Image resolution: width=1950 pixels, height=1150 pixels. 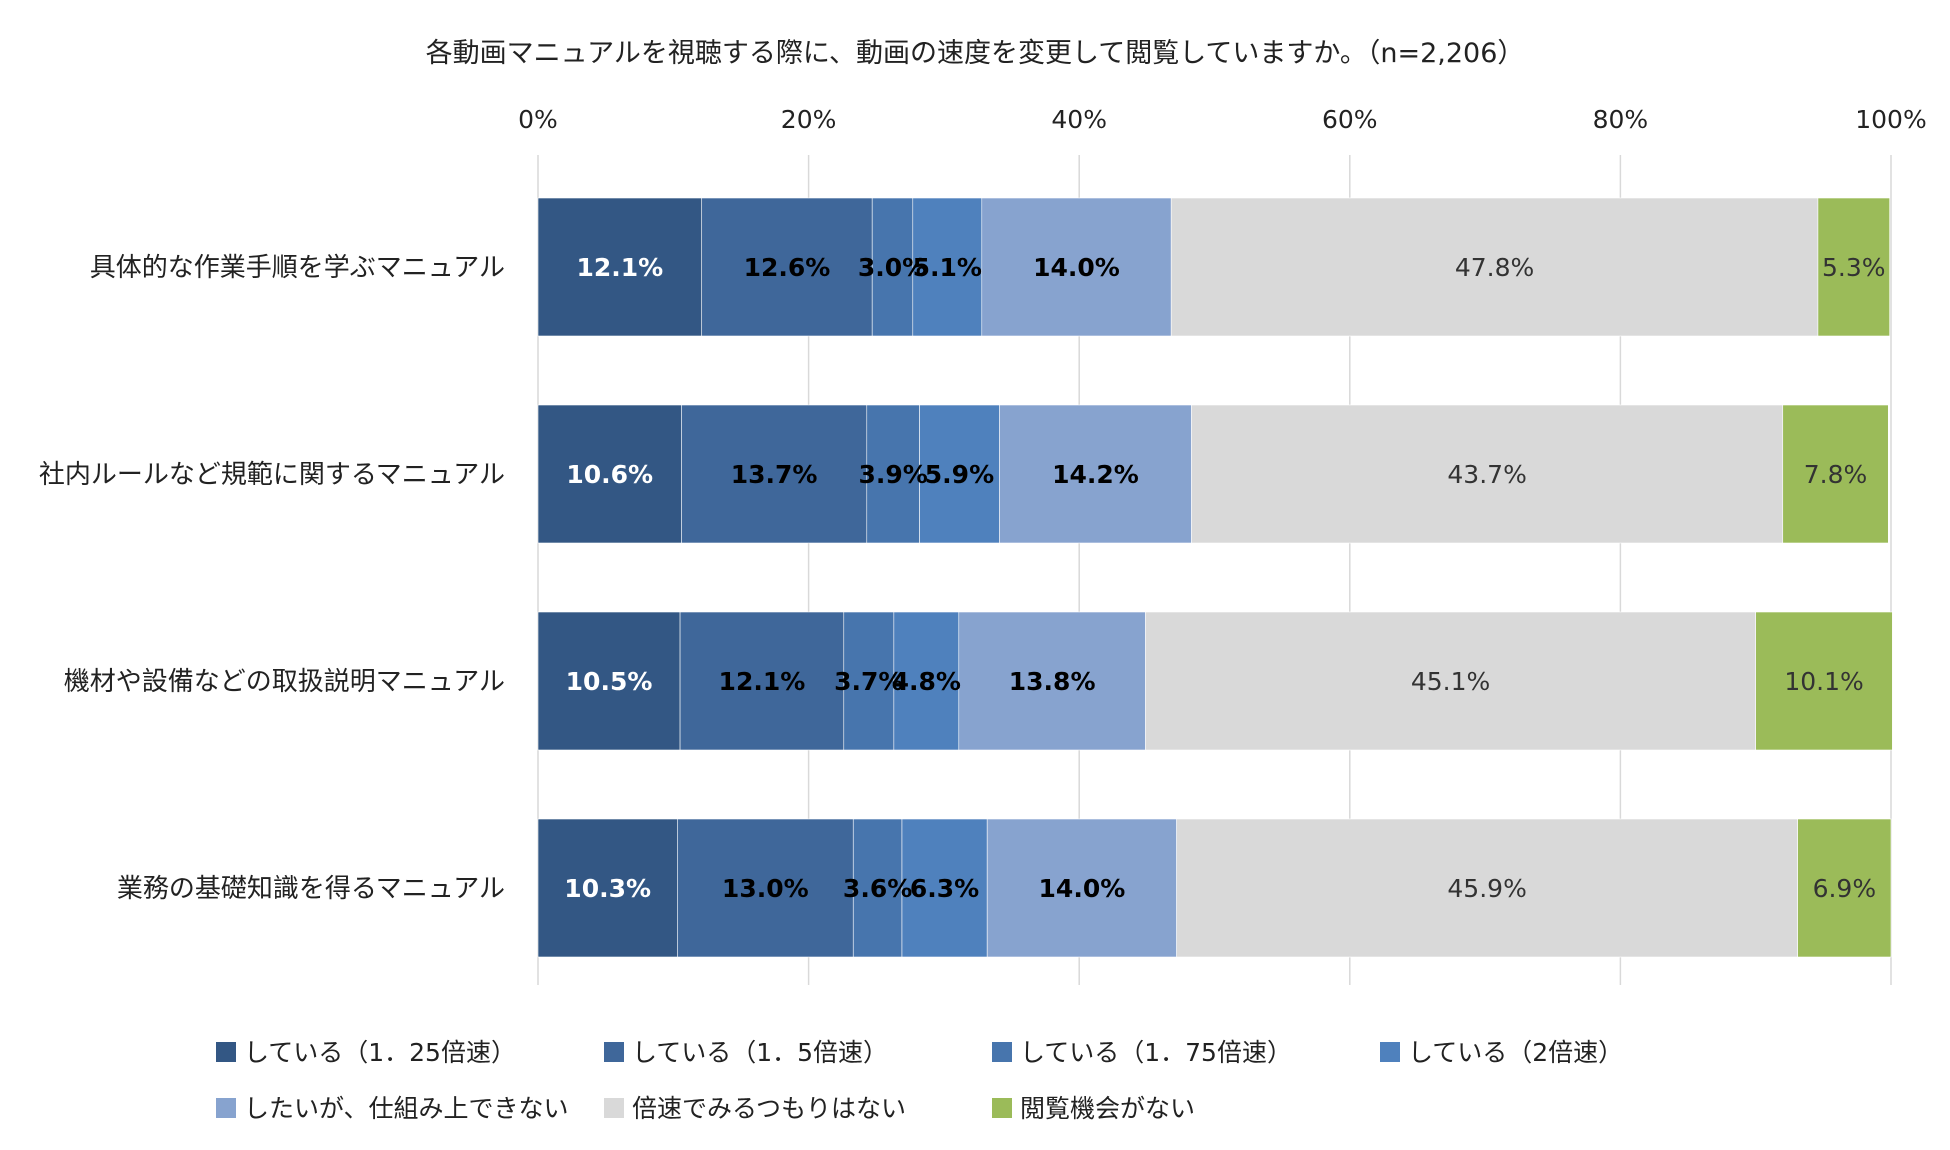 What do you see at coordinates (760, 1052) in the screenshot?
I see `legend-label: している（1．5倍速）` at bounding box center [760, 1052].